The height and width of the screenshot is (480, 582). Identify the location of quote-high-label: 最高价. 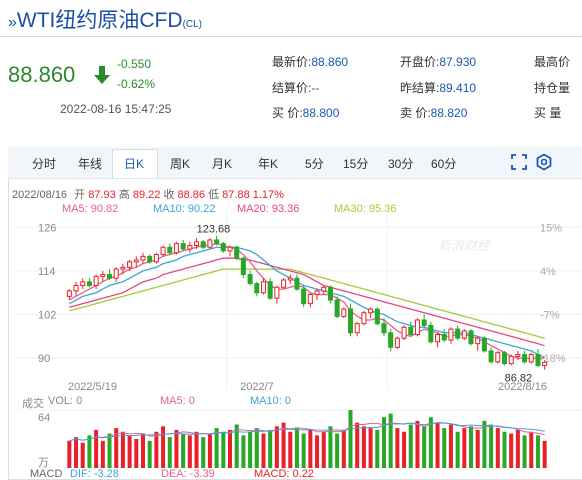
(552, 62).